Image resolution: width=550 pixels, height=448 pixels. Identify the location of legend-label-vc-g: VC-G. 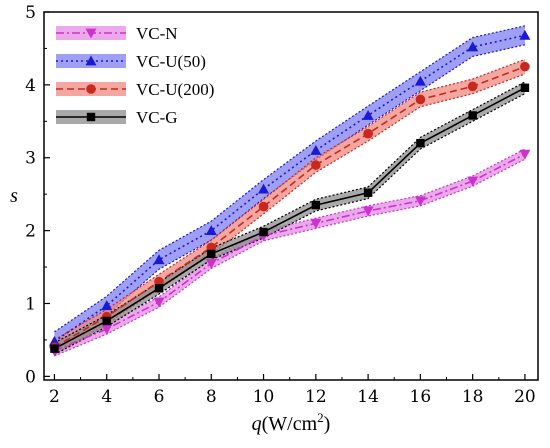
(157, 117).